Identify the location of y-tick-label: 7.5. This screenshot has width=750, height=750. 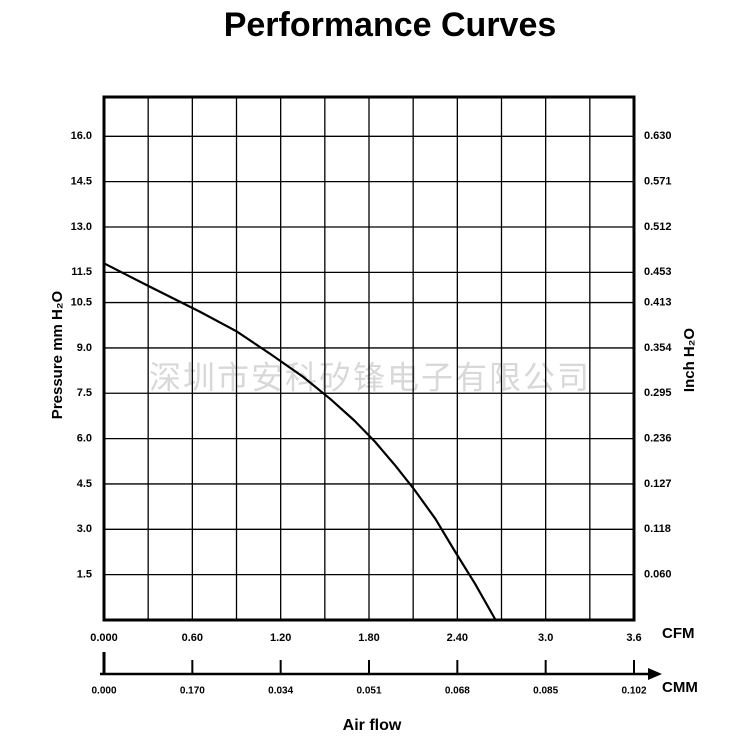
(84, 393).